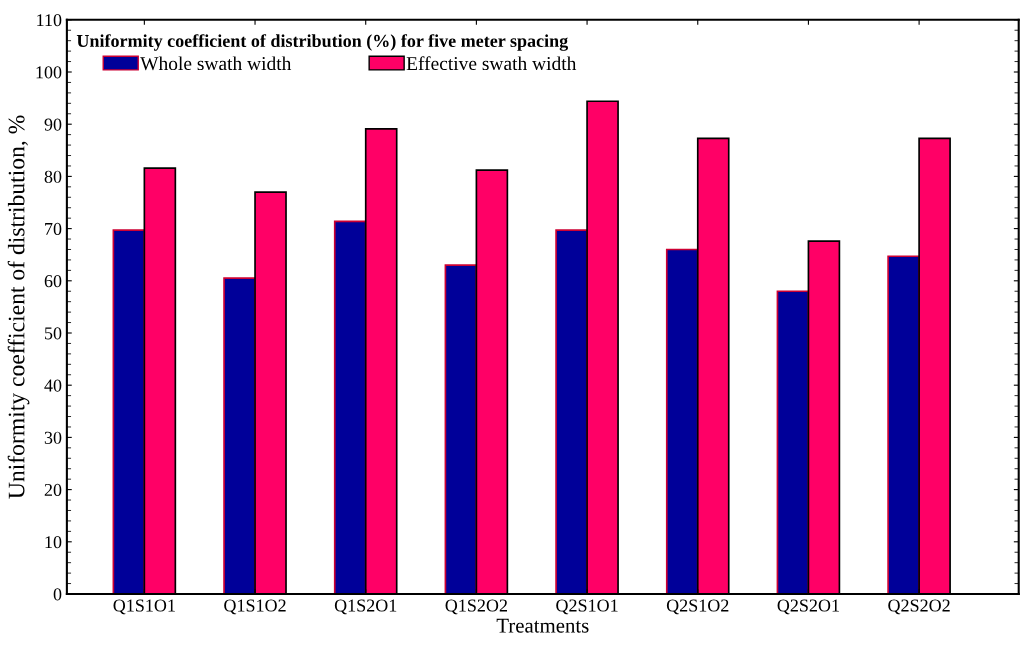  I want to click on x-tick-label: Q1S1O1, so click(144, 607).